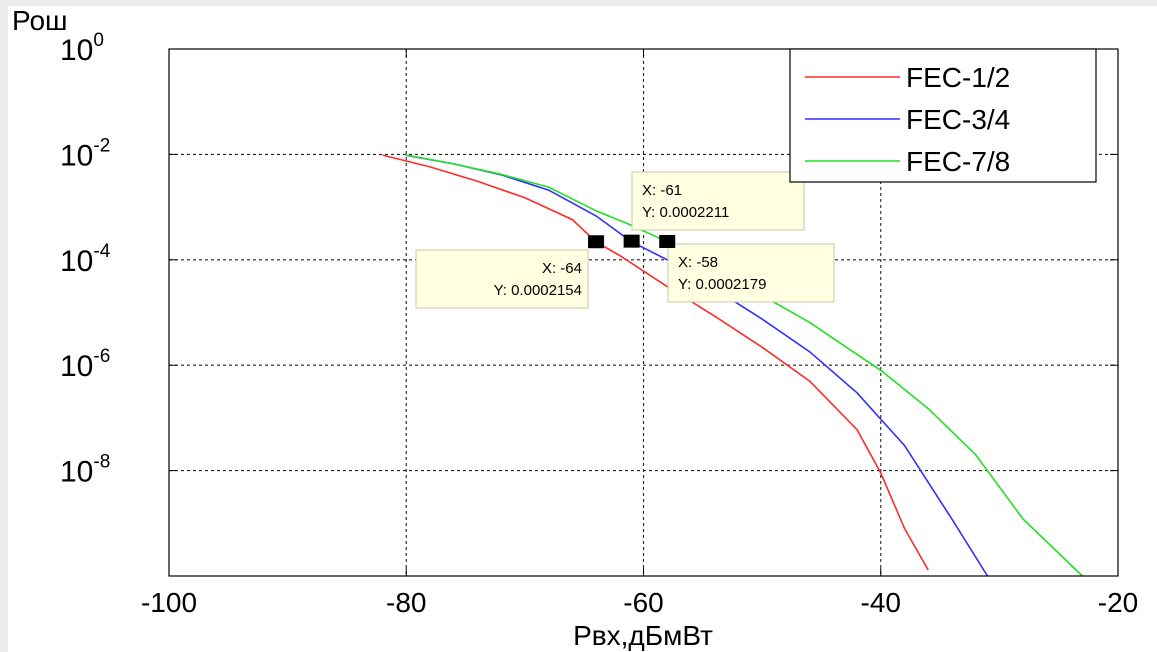 The width and height of the screenshot is (1157, 652). Describe the element at coordinates (406, 602) in the screenshot. I see `x-tick-label: -80` at that location.